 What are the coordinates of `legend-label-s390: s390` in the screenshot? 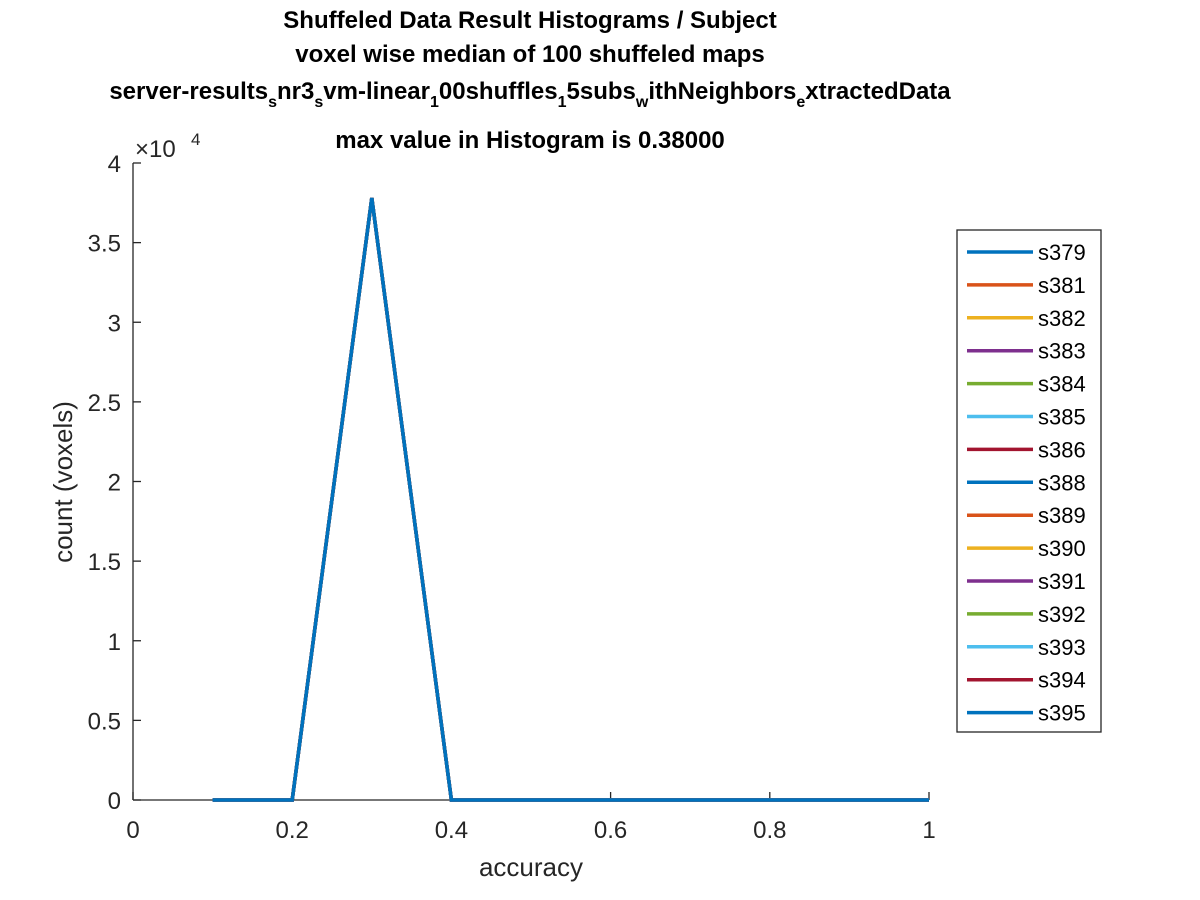 It's located at (1062, 548).